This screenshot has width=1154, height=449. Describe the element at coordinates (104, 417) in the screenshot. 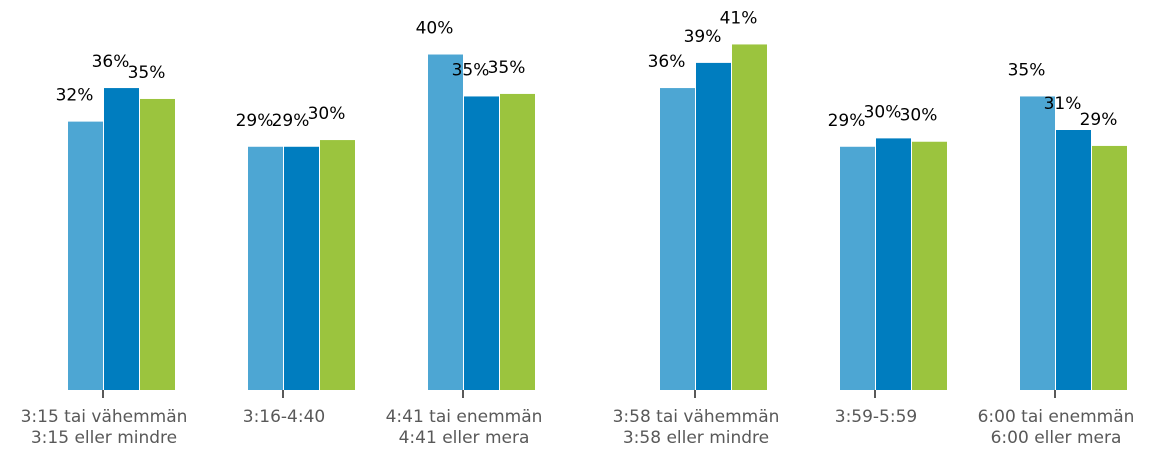

I see `x-tick-label: 3:15 tai vähemmän` at that location.